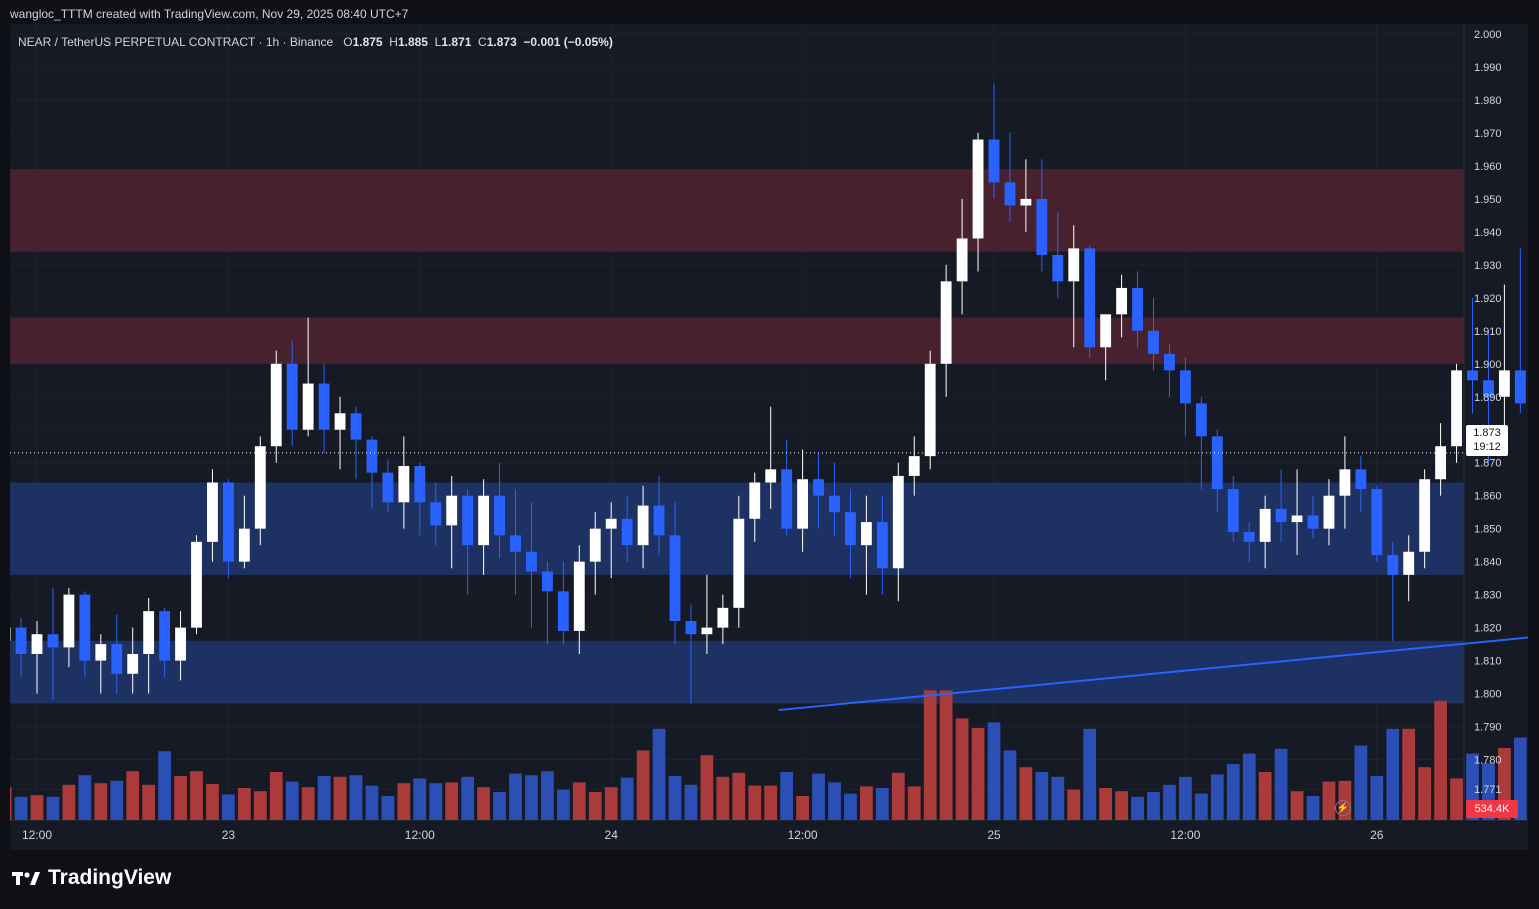  Describe the element at coordinates (348, 42) in the screenshot. I see `legend-open-label: O` at that location.